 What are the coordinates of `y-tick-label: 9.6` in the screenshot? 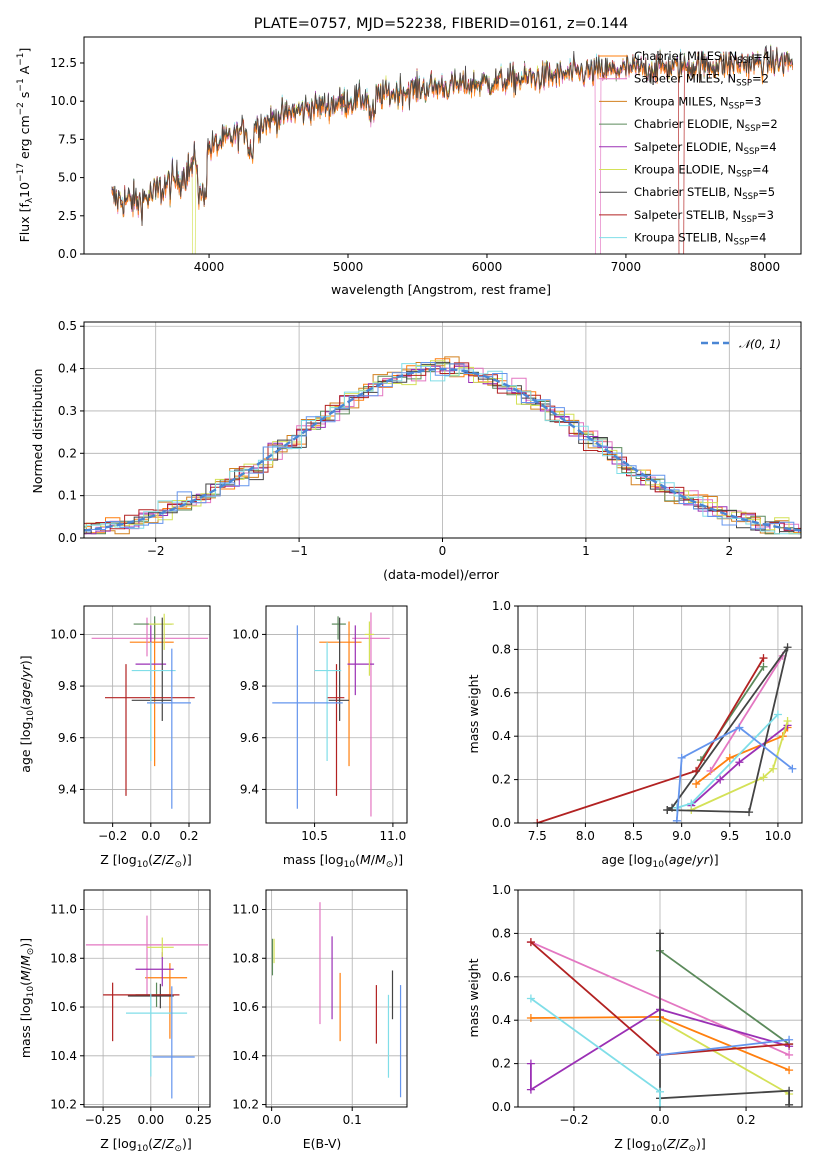 It's located at (249, 738).